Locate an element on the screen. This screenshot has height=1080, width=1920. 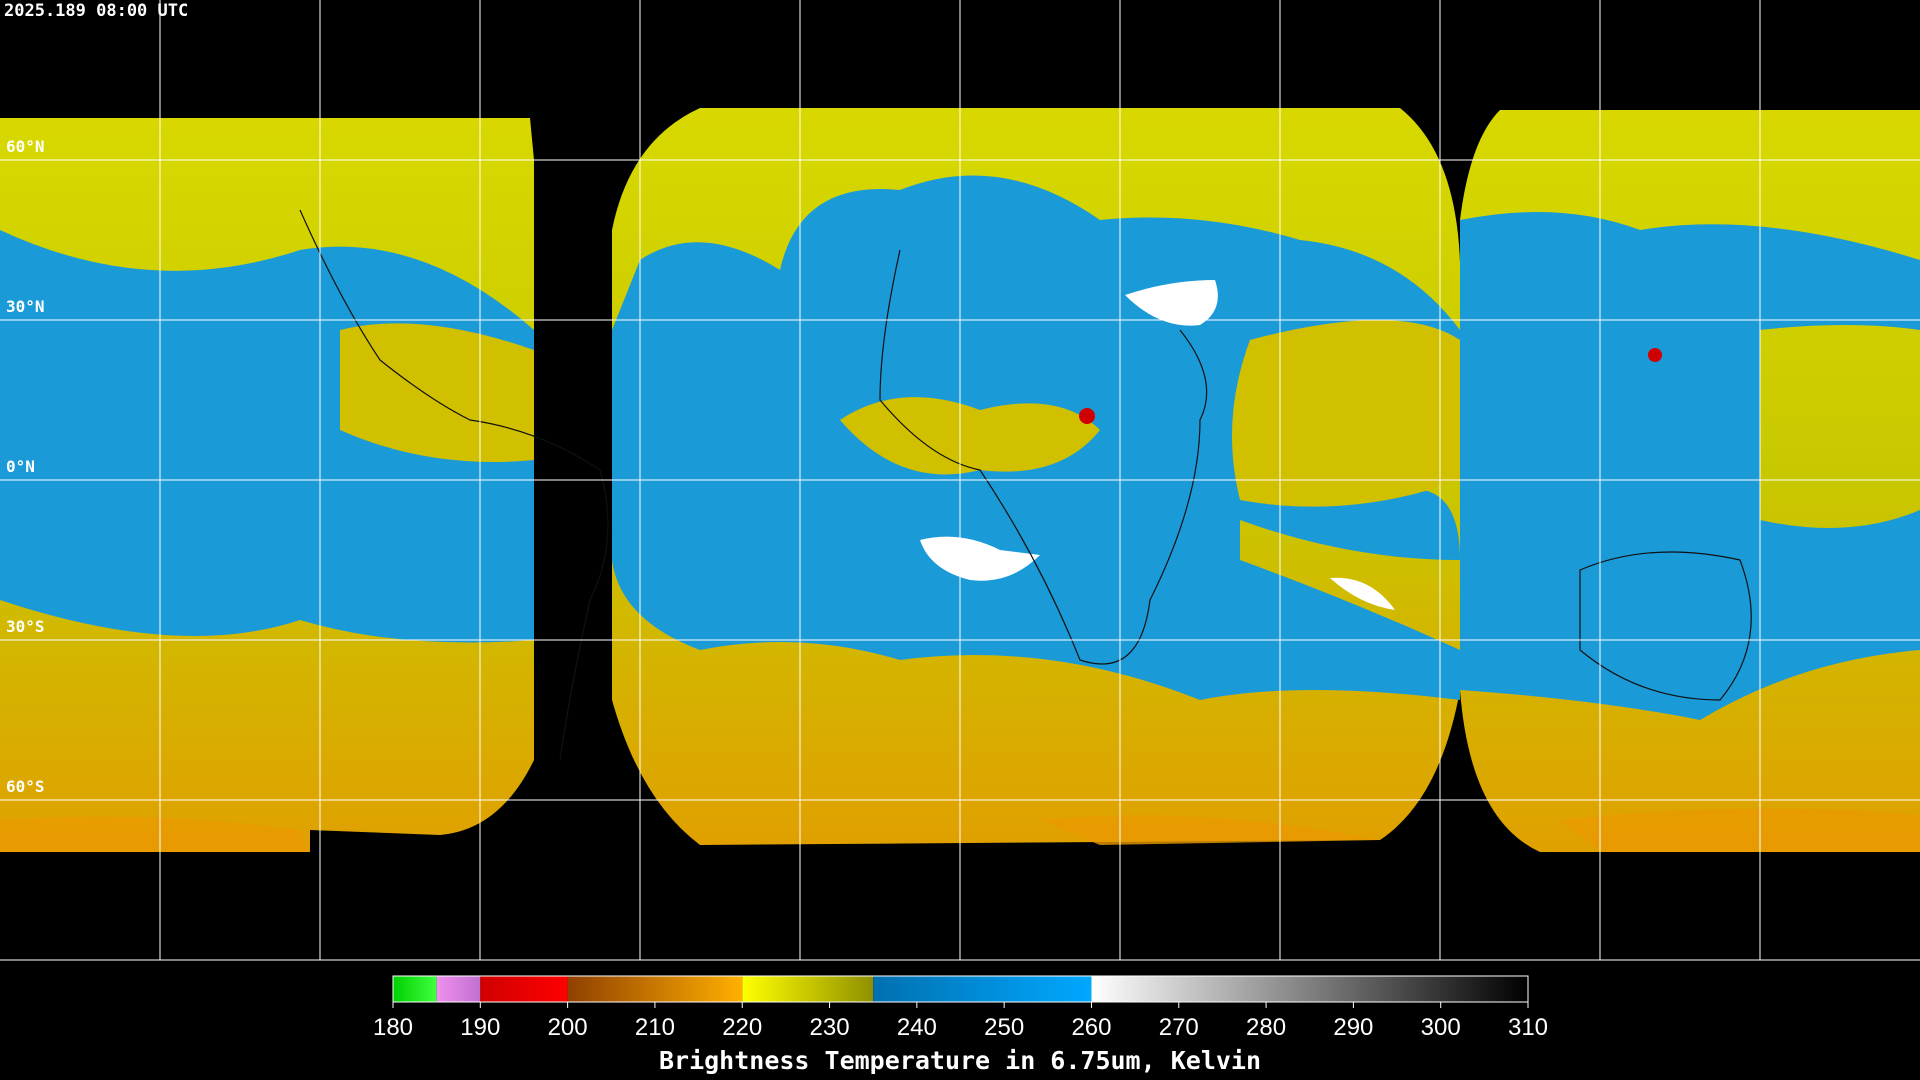
latitude-label: 0°N is located at coordinates (20, 466).